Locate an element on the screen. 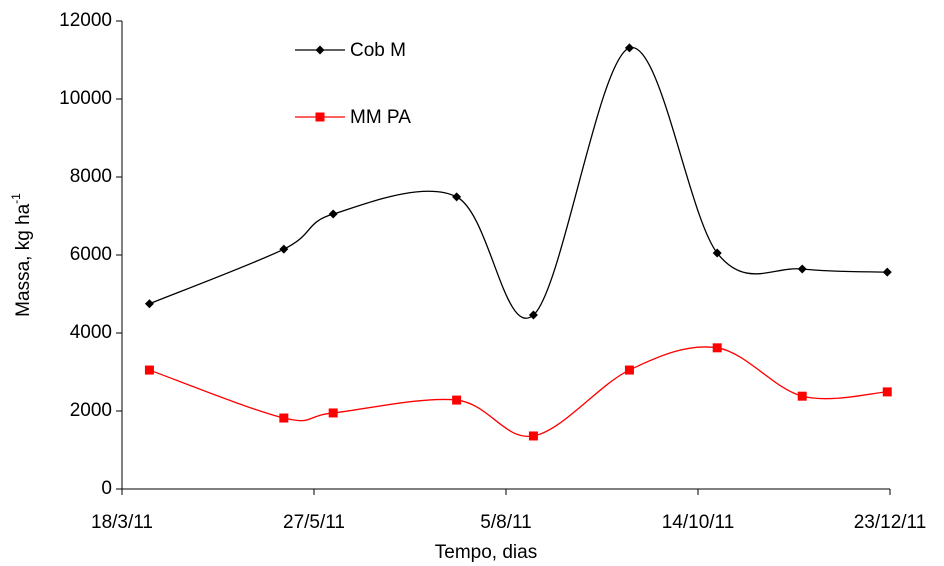 The width and height of the screenshot is (944, 566). x-tick-label: 18/3/11 is located at coordinates (122, 522).